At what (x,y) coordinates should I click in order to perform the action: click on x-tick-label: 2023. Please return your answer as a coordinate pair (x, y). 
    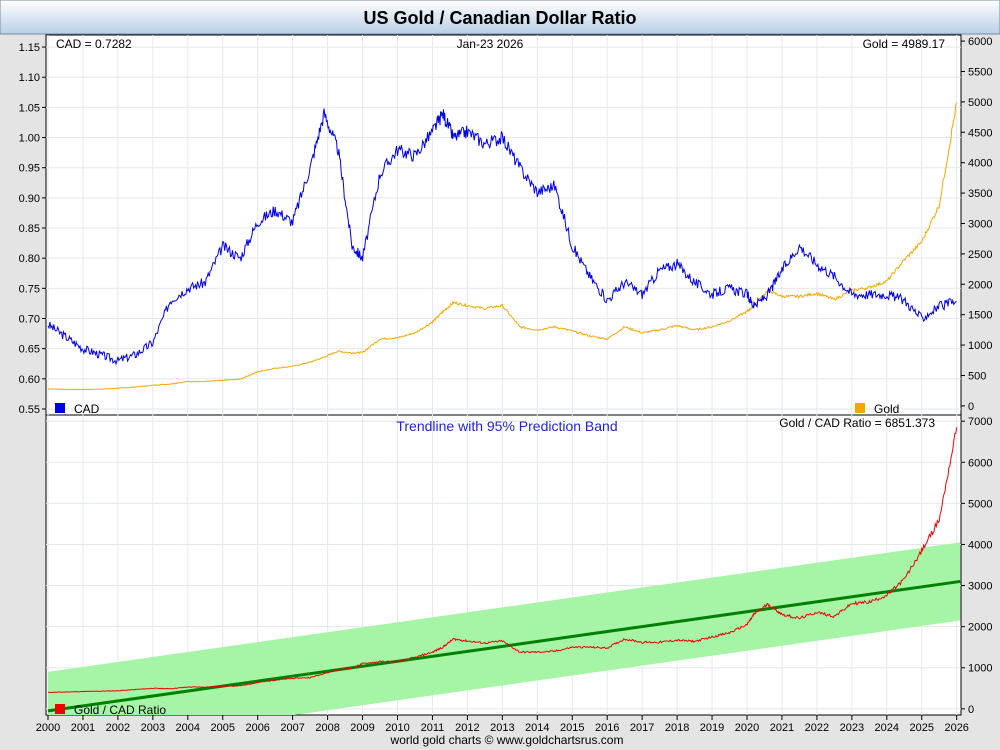
    Looking at the image, I should click on (852, 728).